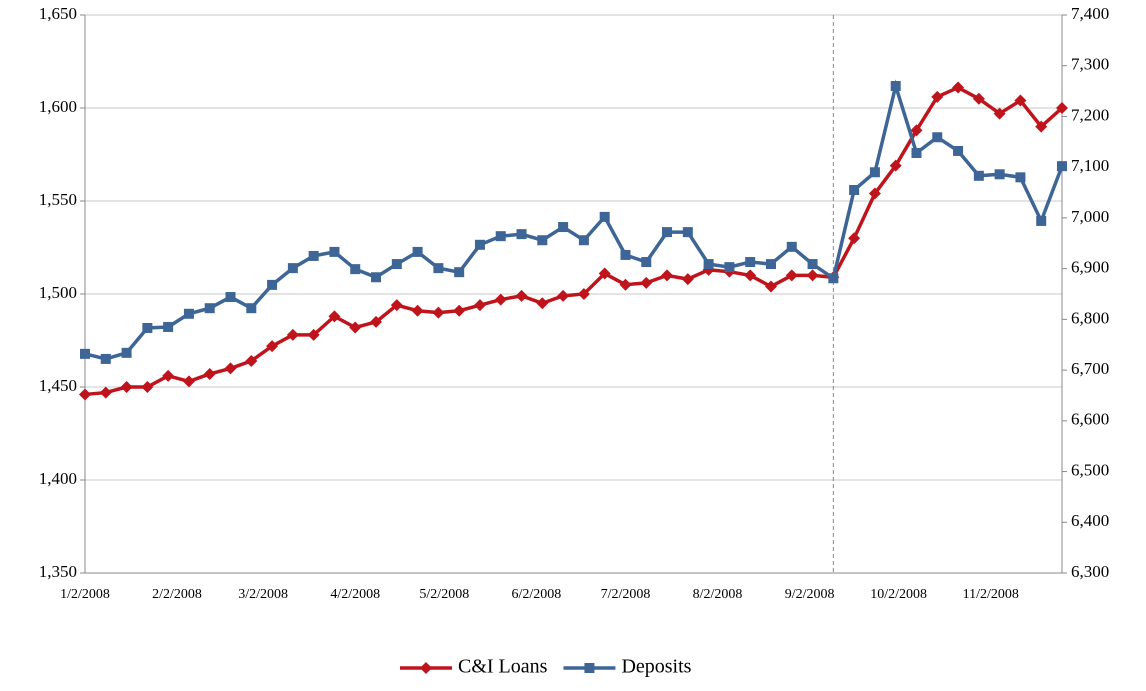 The height and width of the screenshot is (691, 1146). What do you see at coordinates (58, 106) in the screenshot?
I see `y-tick-label: 1,600` at bounding box center [58, 106].